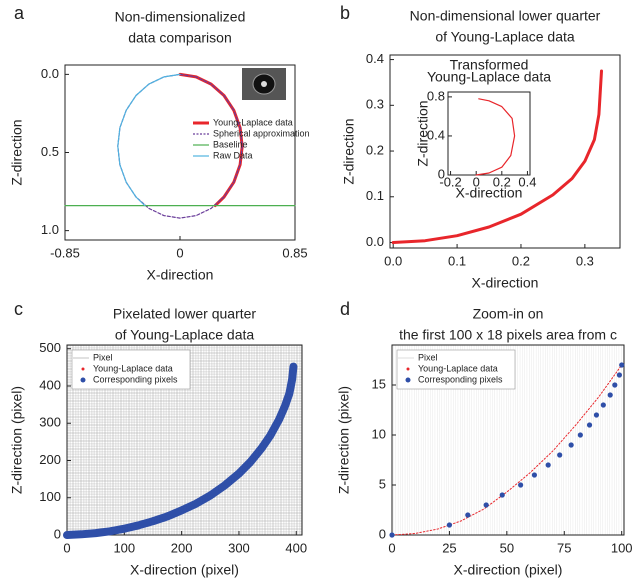 The width and height of the screenshot is (636, 581). What do you see at coordinates (436, 95) in the screenshot?
I see `y-tick-label: 0.8` at bounding box center [436, 95].